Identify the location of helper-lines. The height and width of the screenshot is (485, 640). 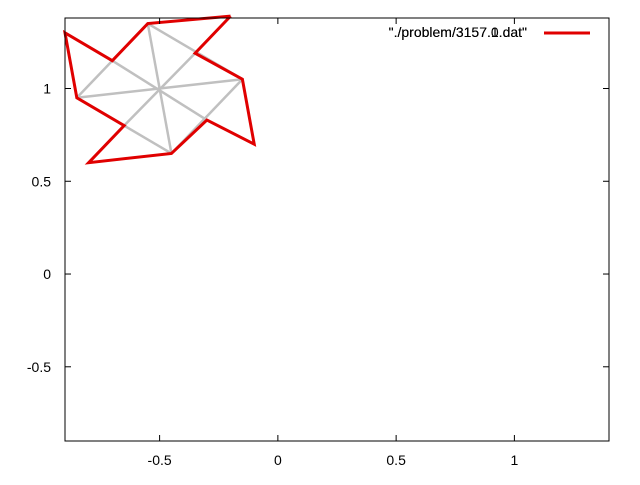
(159, 88).